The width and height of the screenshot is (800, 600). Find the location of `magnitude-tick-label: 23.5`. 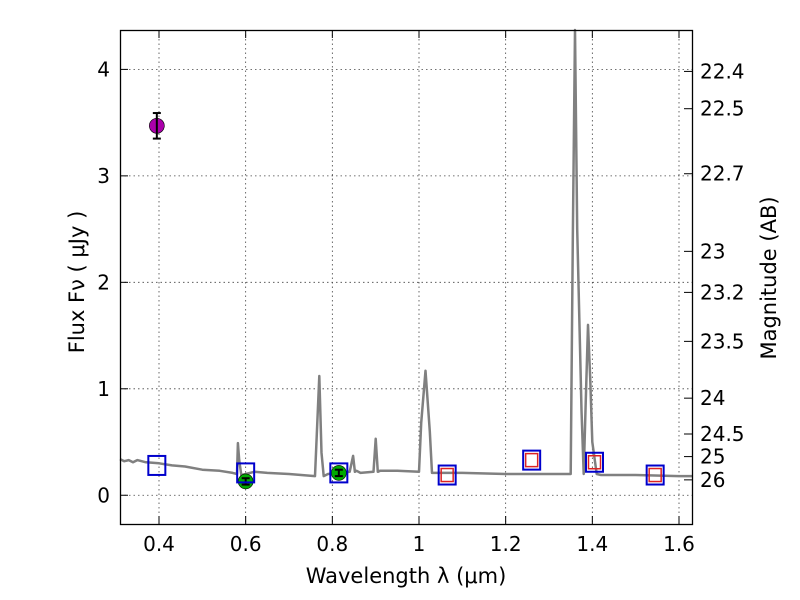

magnitude-tick-label: 23.5 is located at coordinates (722, 341).